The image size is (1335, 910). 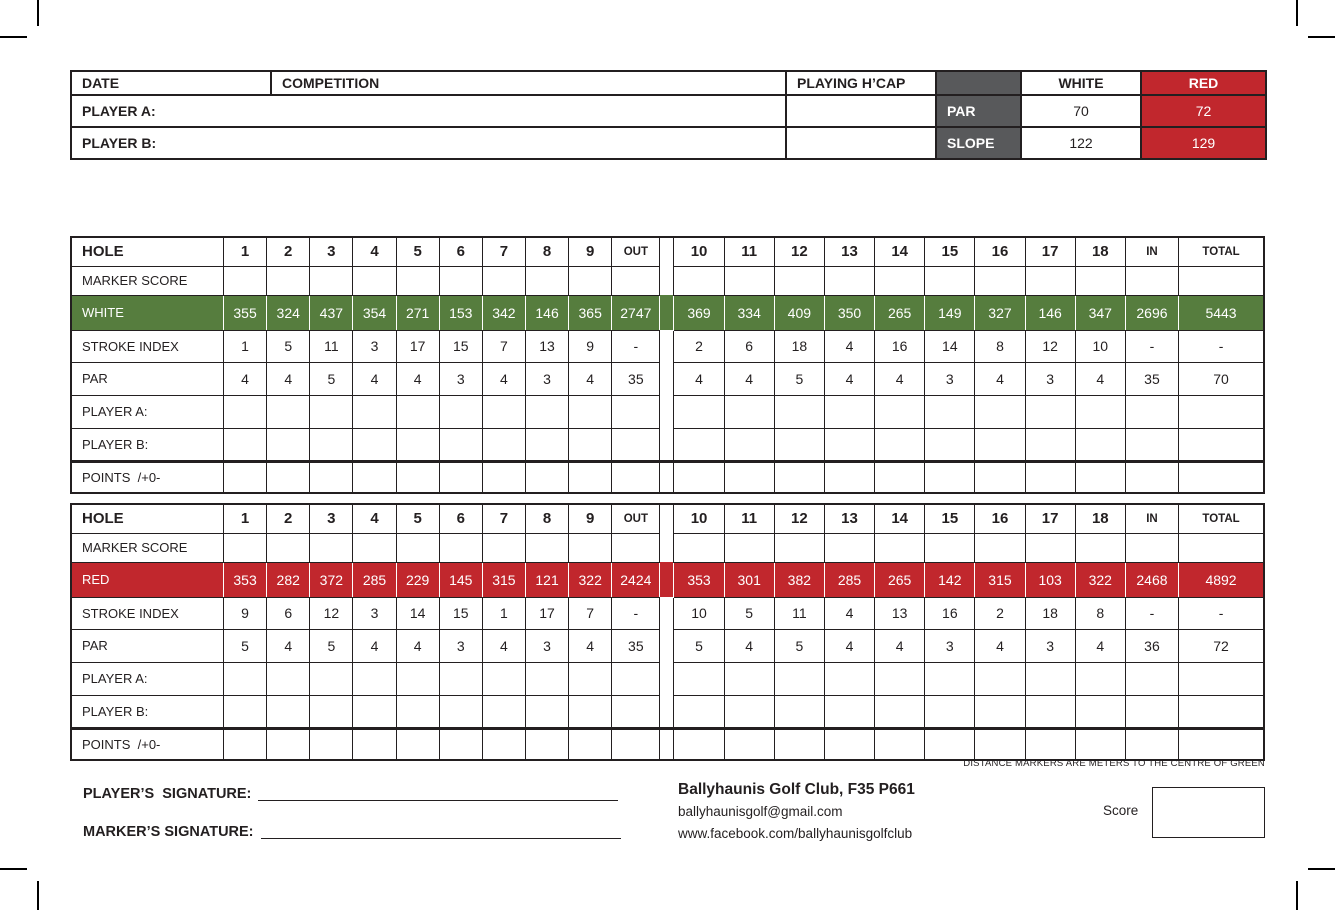 What do you see at coordinates (417, 518) in the screenshot?
I see `hole-number-header: 5` at bounding box center [417, 518].